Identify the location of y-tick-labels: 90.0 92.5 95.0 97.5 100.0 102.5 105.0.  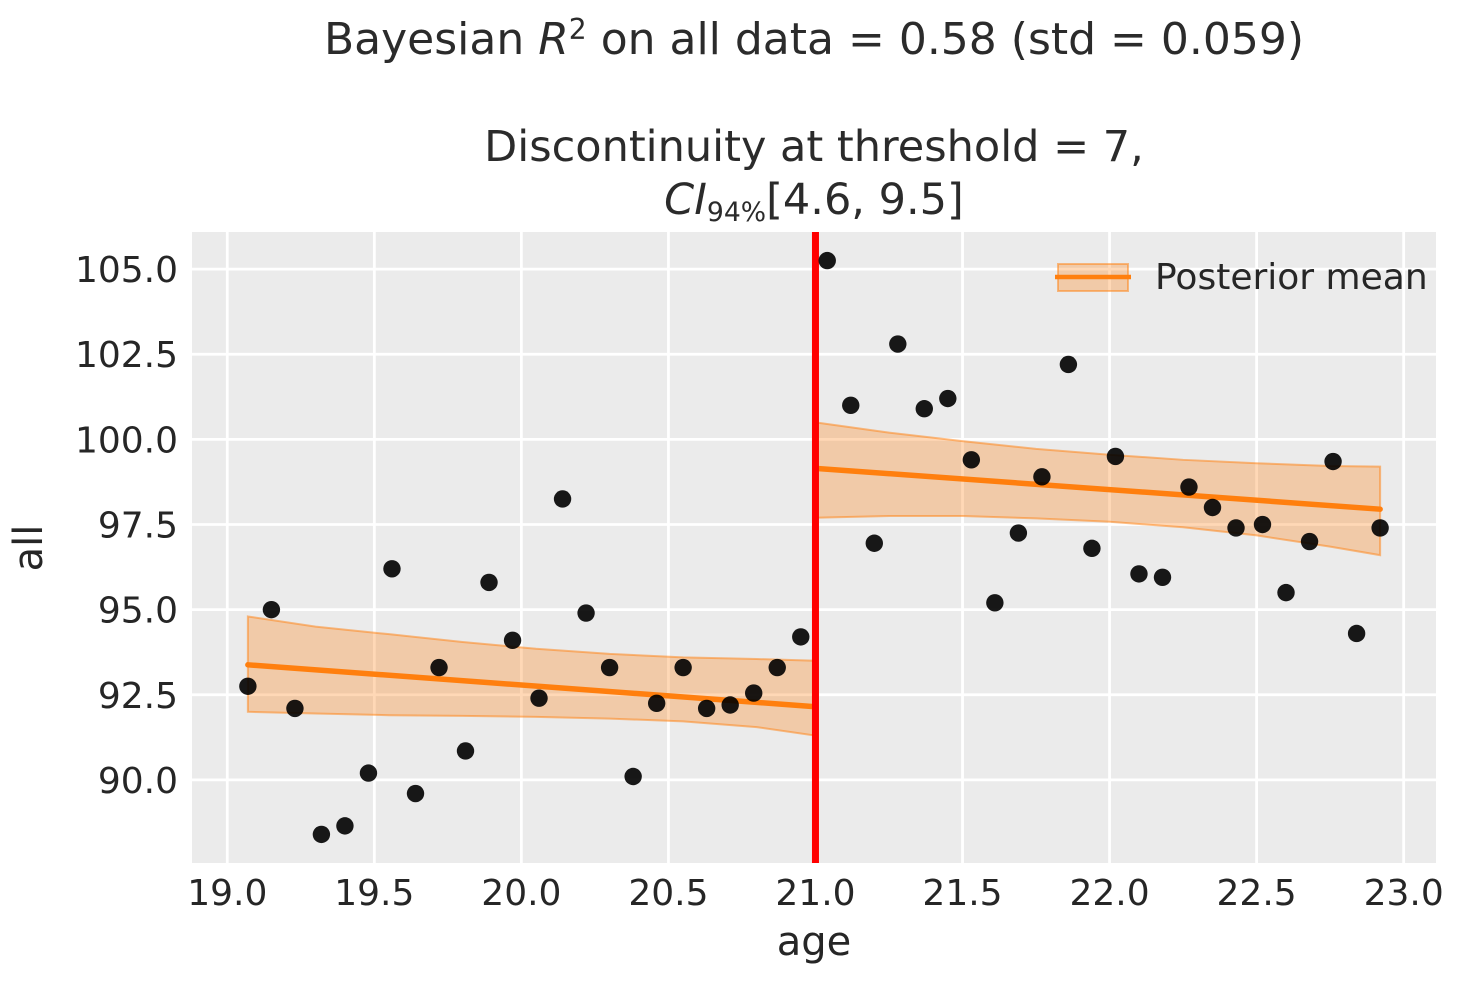
(126, 526).